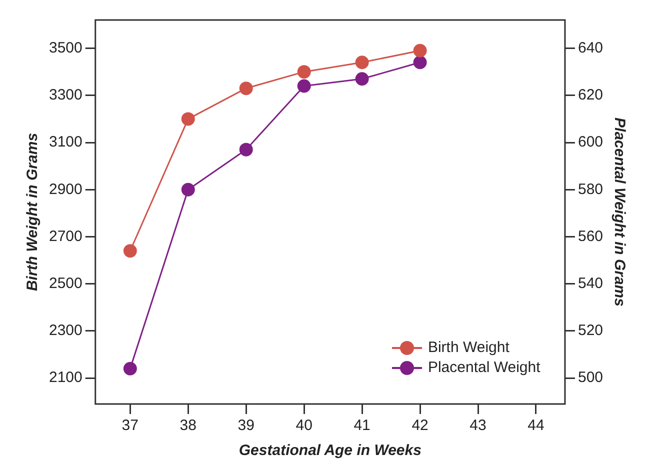 The image size is (652, 474). What do you see at coordinates (304, 425) in the screenshot?
I see `x-tick-label: 40` at bounding box center [304, 425].